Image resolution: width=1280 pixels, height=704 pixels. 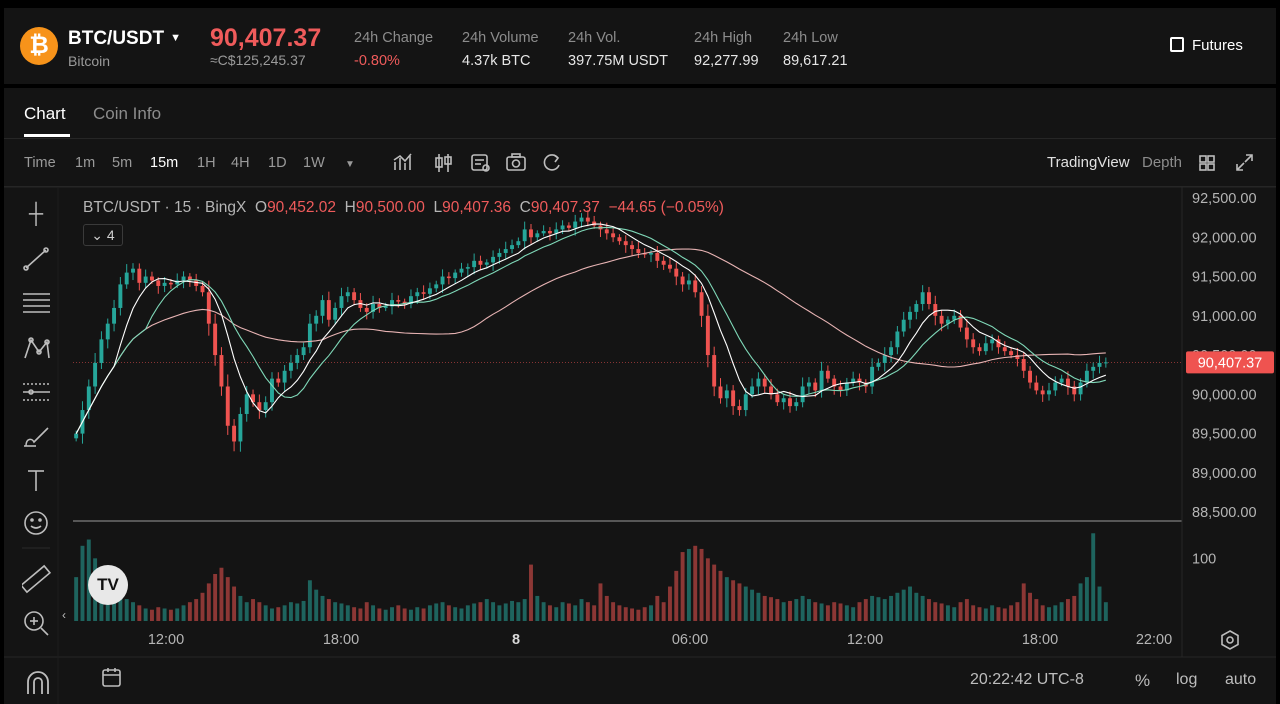 What do you see at coordinates (122, 163) in the screenshot?
I see `timeframe-5m: 5m` at bounding box center [122, 163].